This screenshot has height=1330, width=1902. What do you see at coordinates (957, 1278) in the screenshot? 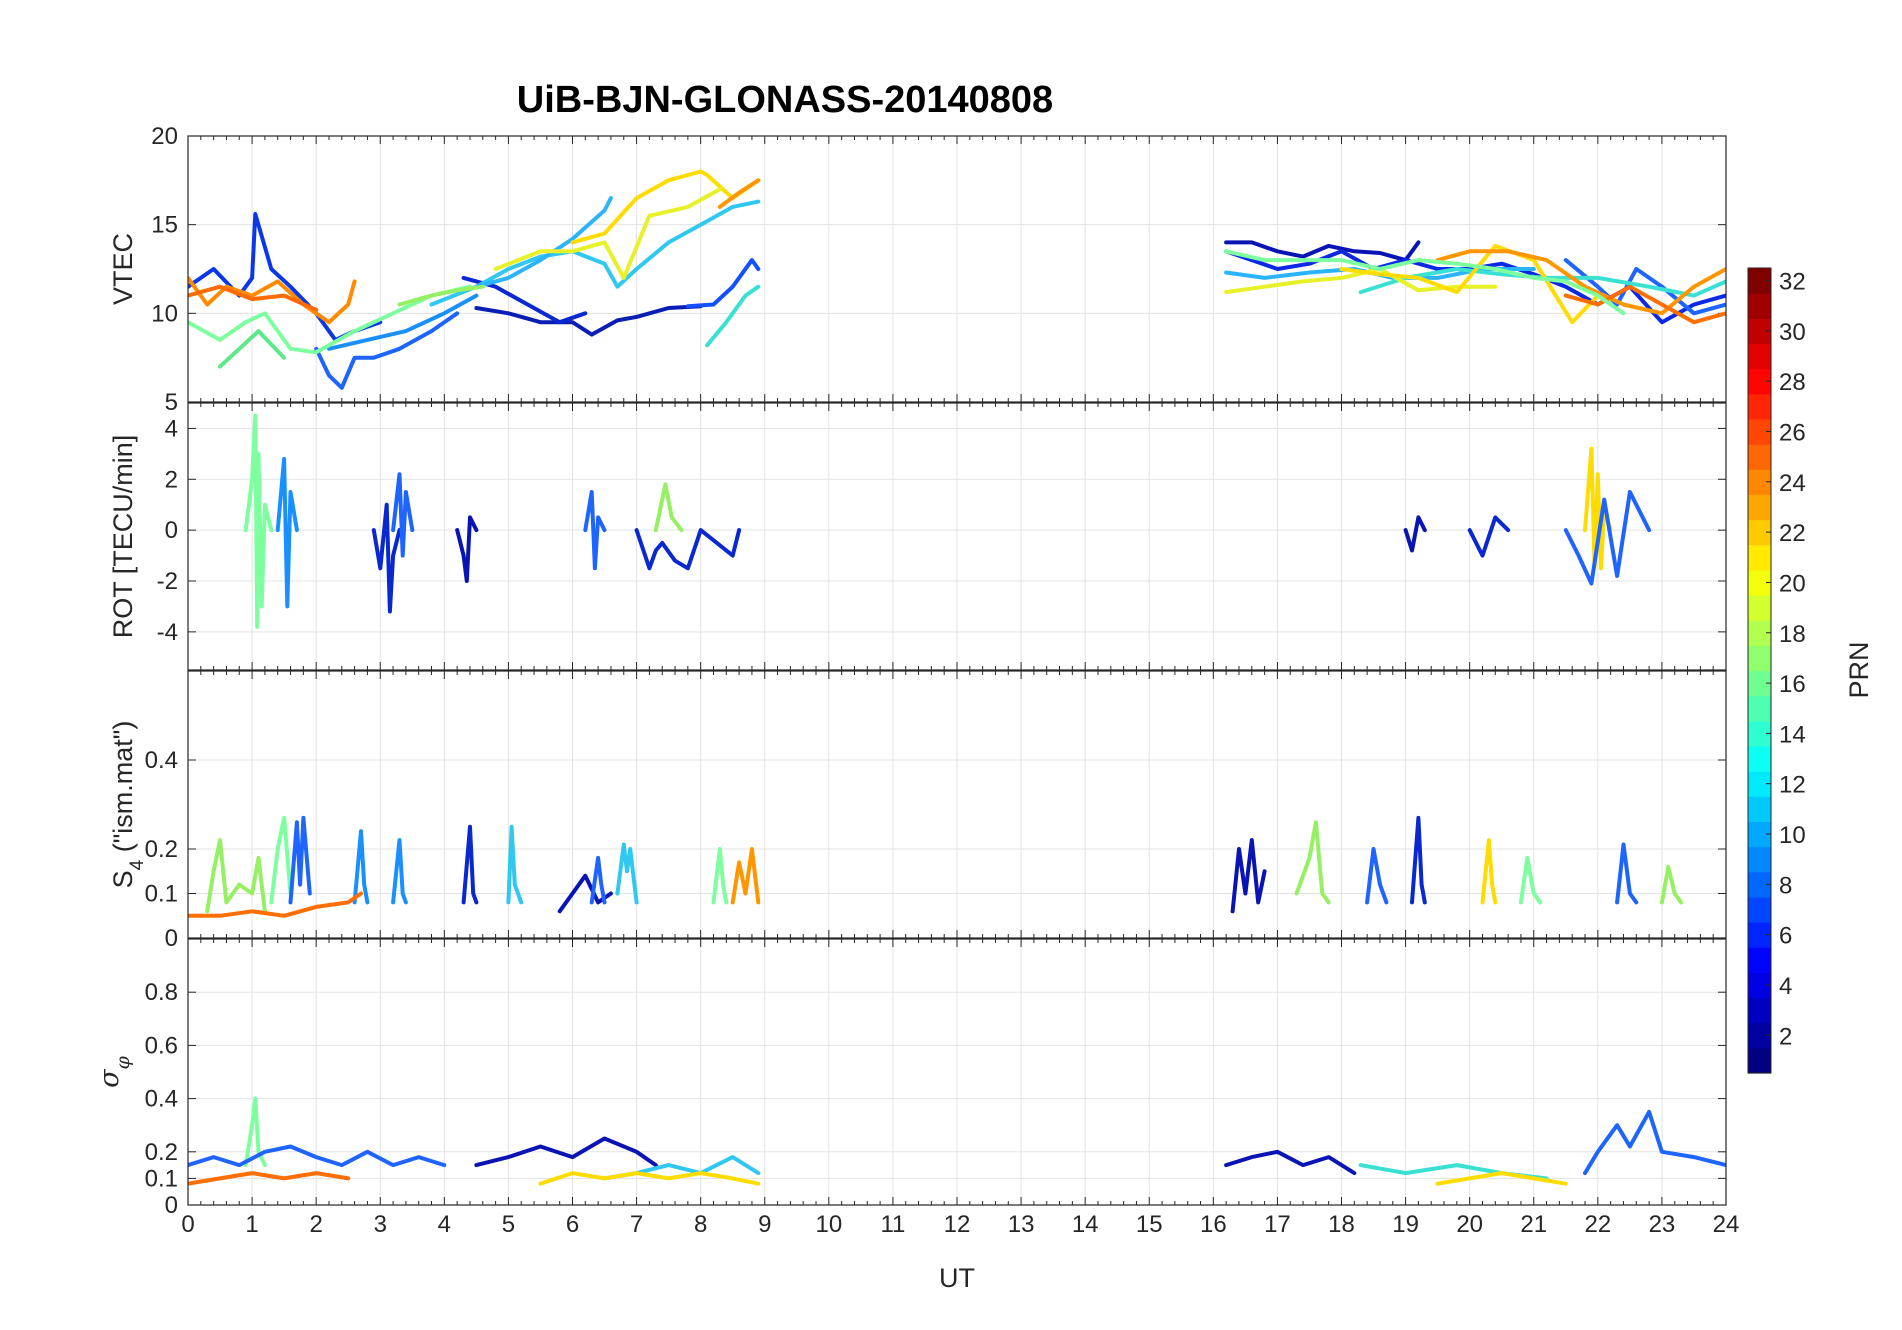
I see `x-axis-label: UT` at bounding box center [957, 1278].